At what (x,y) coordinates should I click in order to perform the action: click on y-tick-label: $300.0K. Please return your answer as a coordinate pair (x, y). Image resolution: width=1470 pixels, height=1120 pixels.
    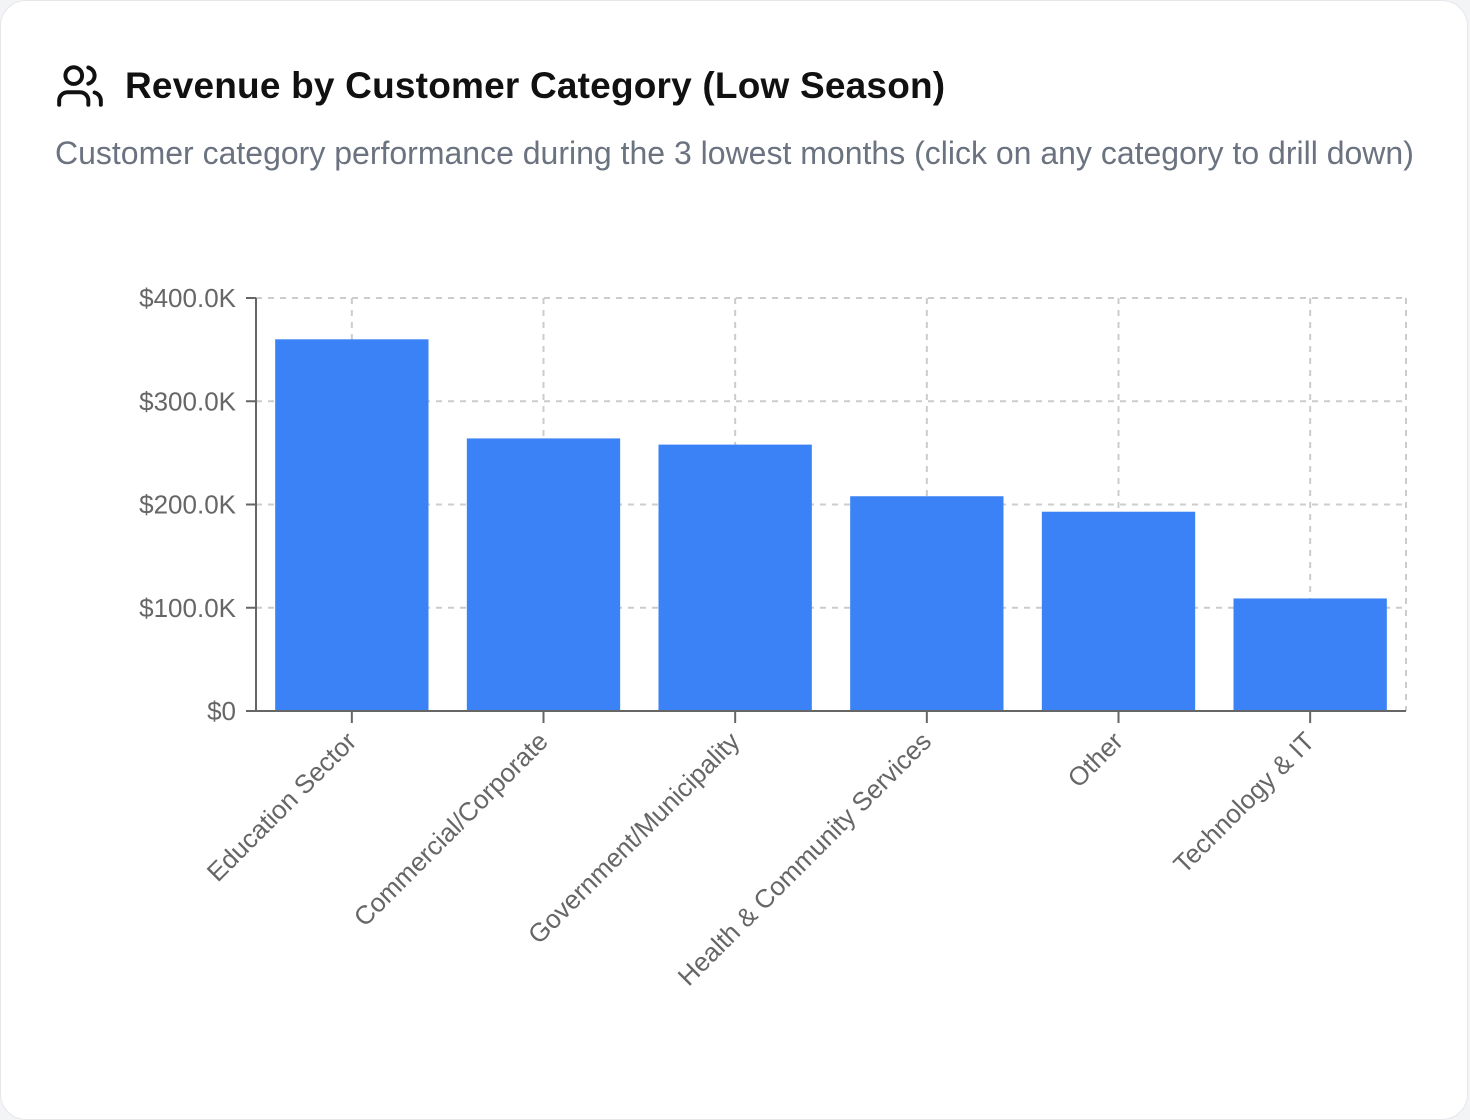
    Looking at the image, I should click on (188, 401).